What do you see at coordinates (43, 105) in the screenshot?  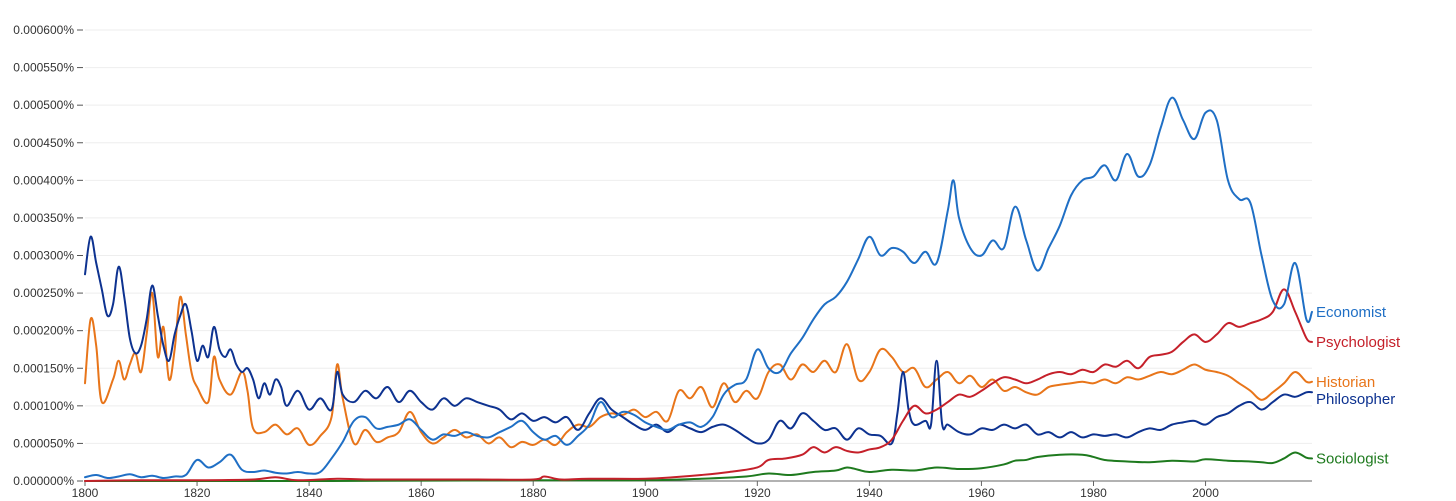 I see `y-tick-label: 0.000500%` at bounding box center [43, 105].